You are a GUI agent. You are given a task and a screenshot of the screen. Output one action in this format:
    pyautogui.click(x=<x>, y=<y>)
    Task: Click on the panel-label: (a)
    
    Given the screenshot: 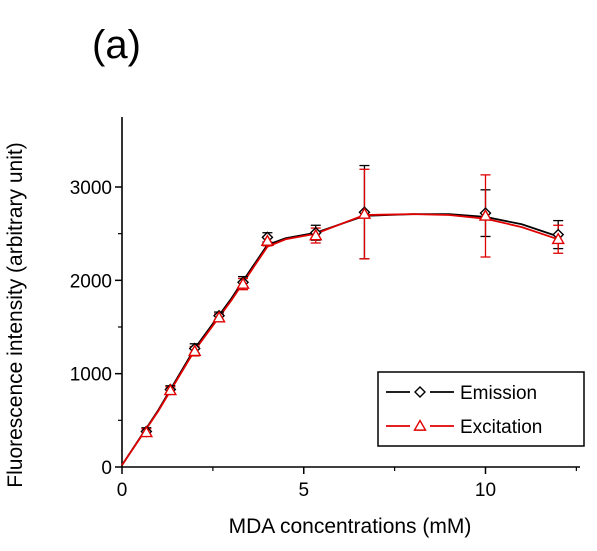 What is the action you would take?
    pyautogui.click(x=116, y=45)
    